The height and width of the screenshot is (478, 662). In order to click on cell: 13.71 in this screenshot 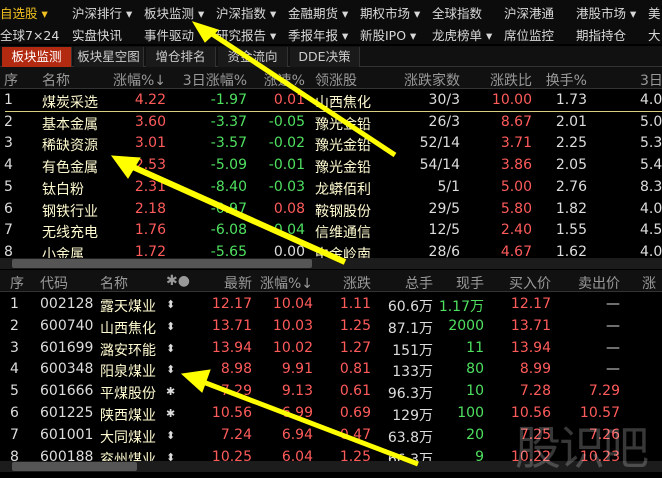, I will do `click(530, 325)`.